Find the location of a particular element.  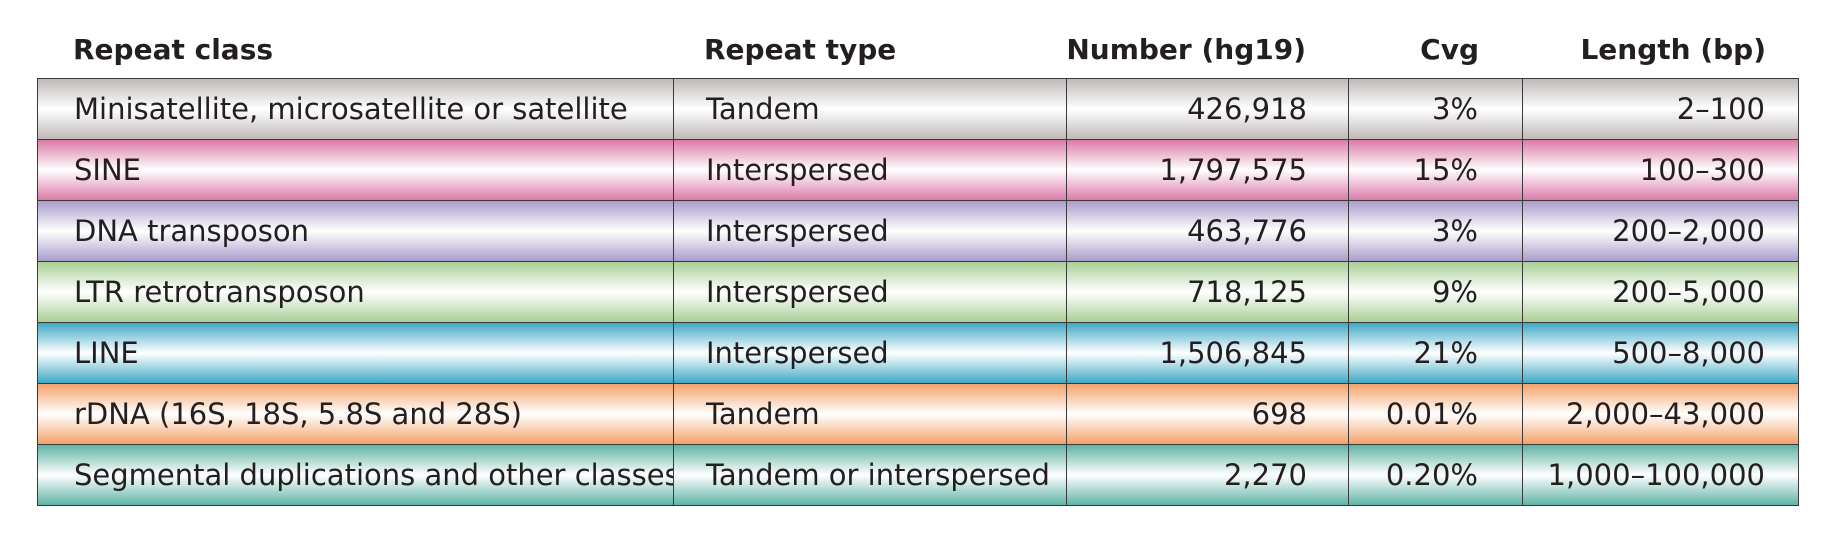

cell-cvg: 15% is located at coordinates (1435, 170).